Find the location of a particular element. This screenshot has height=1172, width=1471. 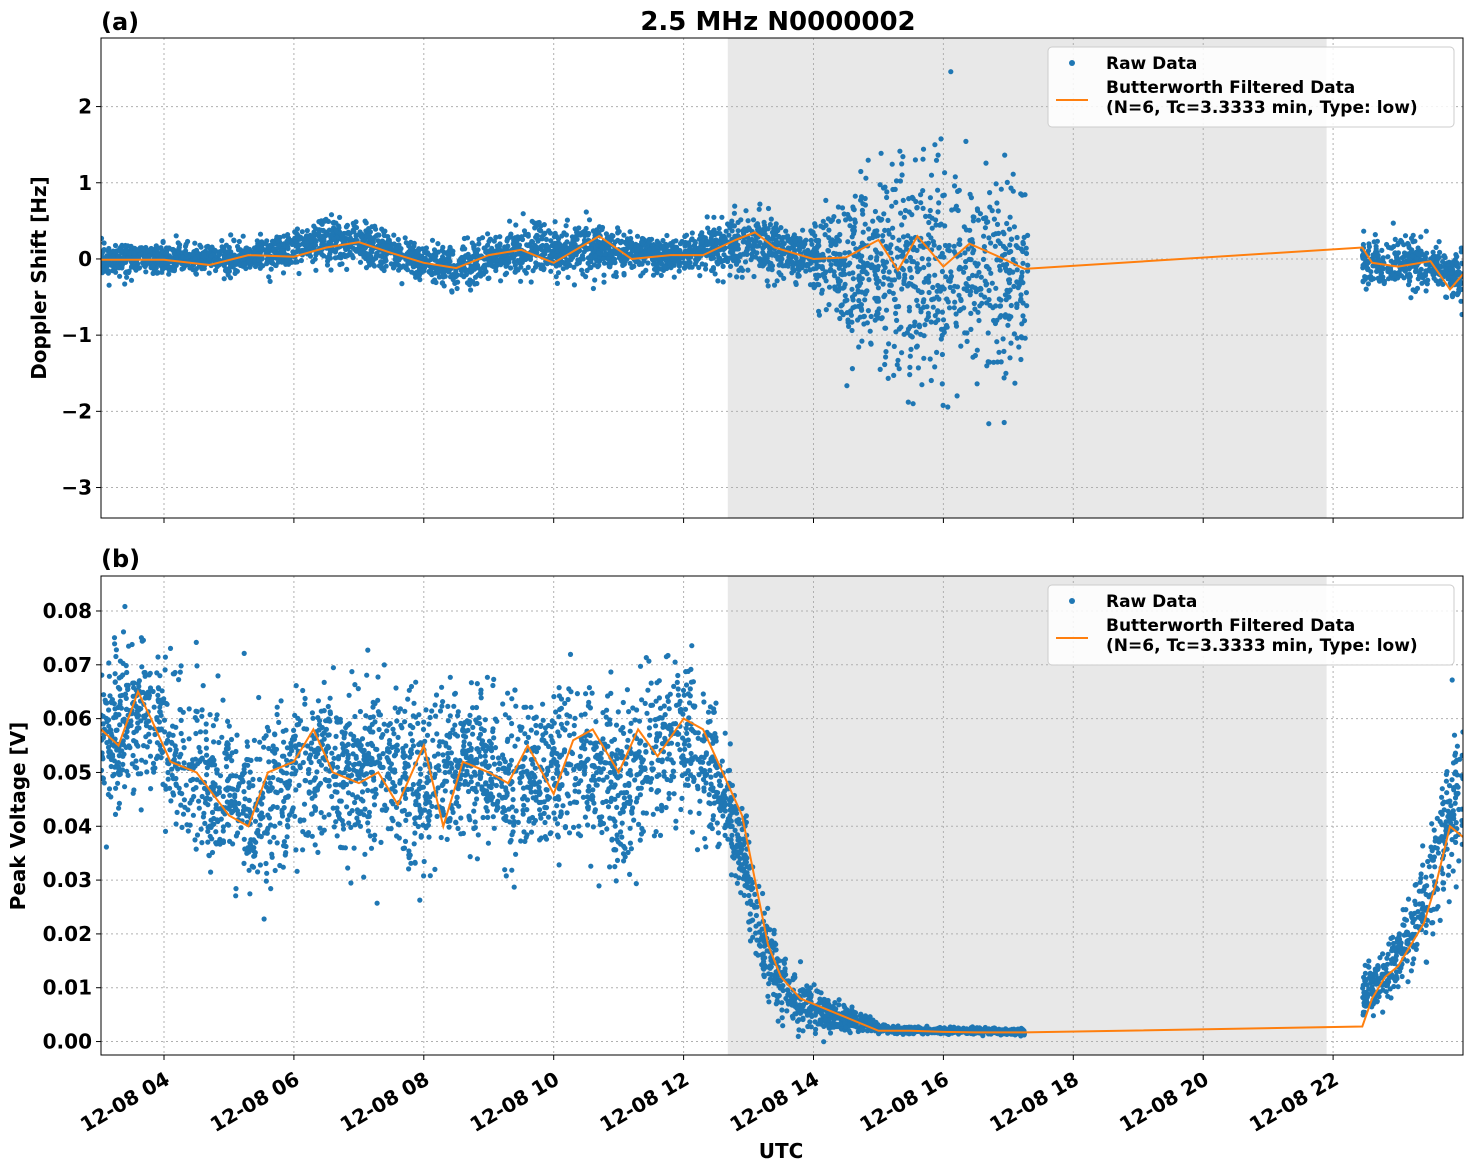

panel-b-ylabel: Peak Voltage [V] is located at coordinates (18, 816).